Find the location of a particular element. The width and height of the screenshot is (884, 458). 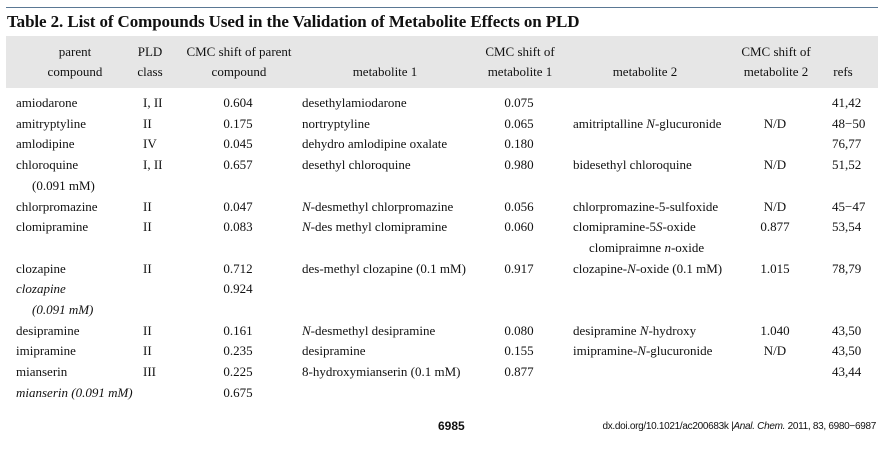

table-row: clozapine 0.924 is located at coordinates (442, 288).